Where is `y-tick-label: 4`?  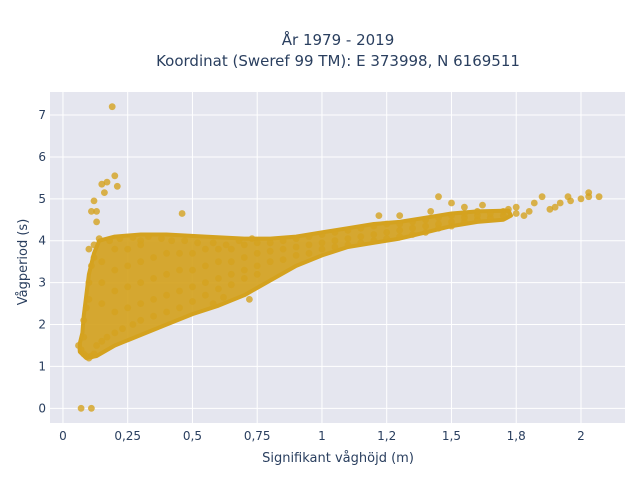 y-tick-label: 4 is located at coordinates (42, 241).